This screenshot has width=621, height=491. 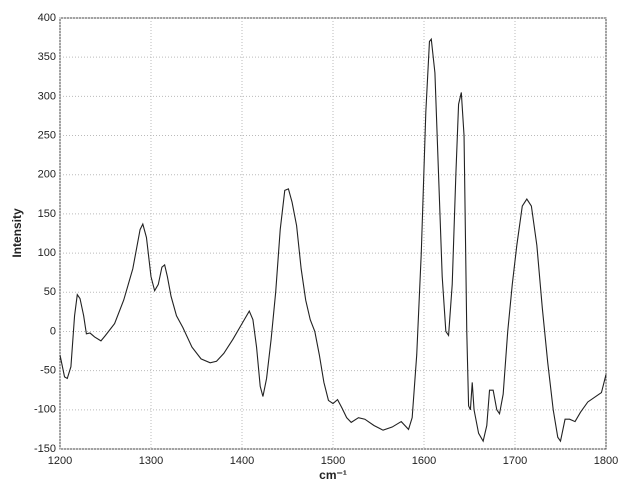 What do you see at coordinates (53, 331) in the screenshot?
I see `y-tick-label: 0` at bounding box center [53, 331].